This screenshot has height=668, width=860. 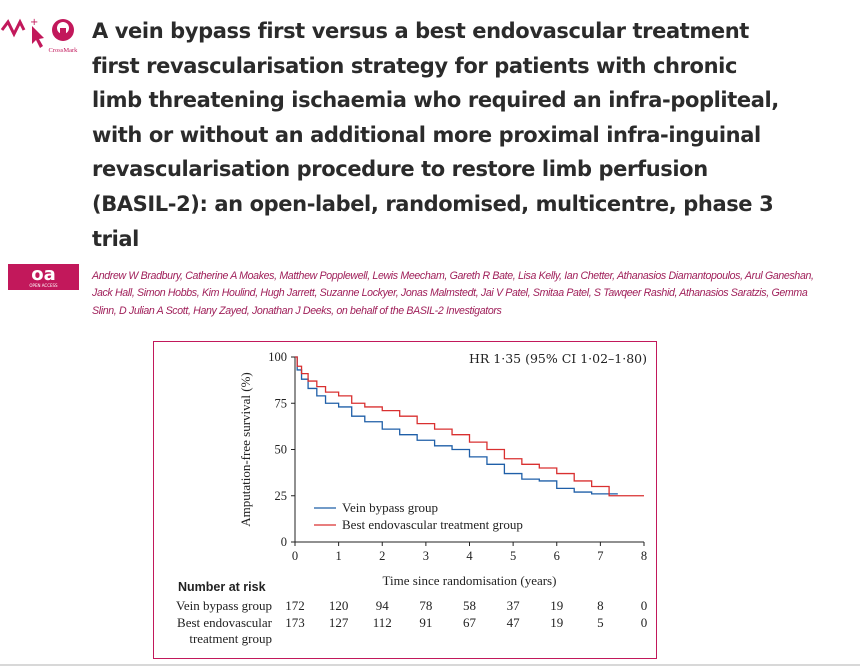 What do you see at coordinates (284, 542) in the screenshot?
I see `y-tick-label: 0` at bounding box center [284, 542].